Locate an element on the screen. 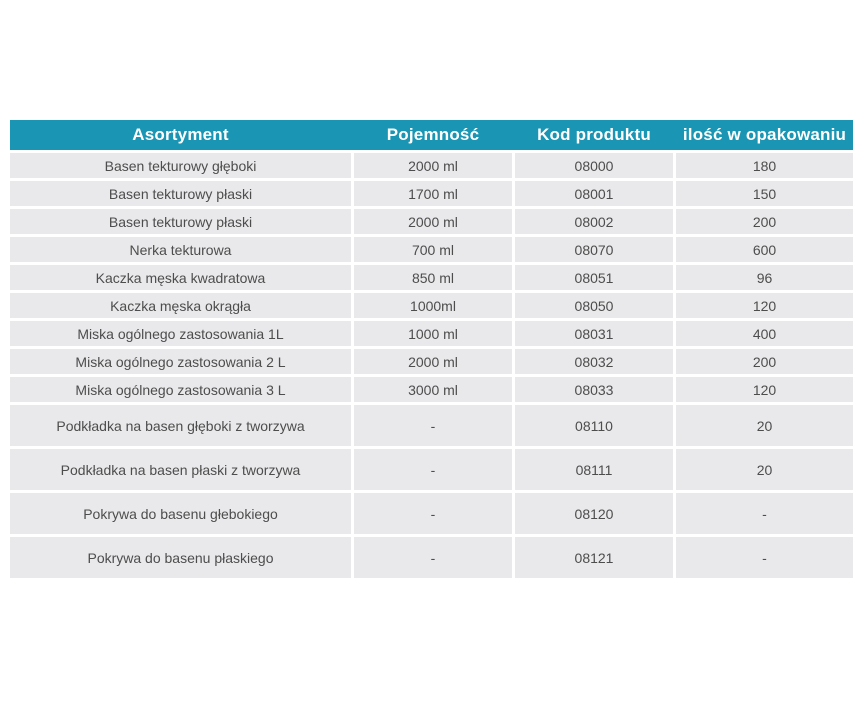  table-cell: Pokrywa do basenu płaskiego is located at coordinates (180, 557).